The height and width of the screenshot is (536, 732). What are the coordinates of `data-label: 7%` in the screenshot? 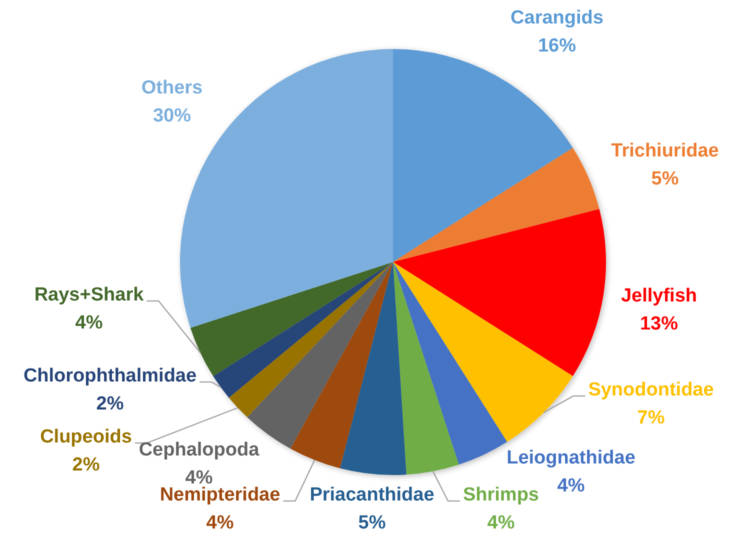 It's located at (651, 418).